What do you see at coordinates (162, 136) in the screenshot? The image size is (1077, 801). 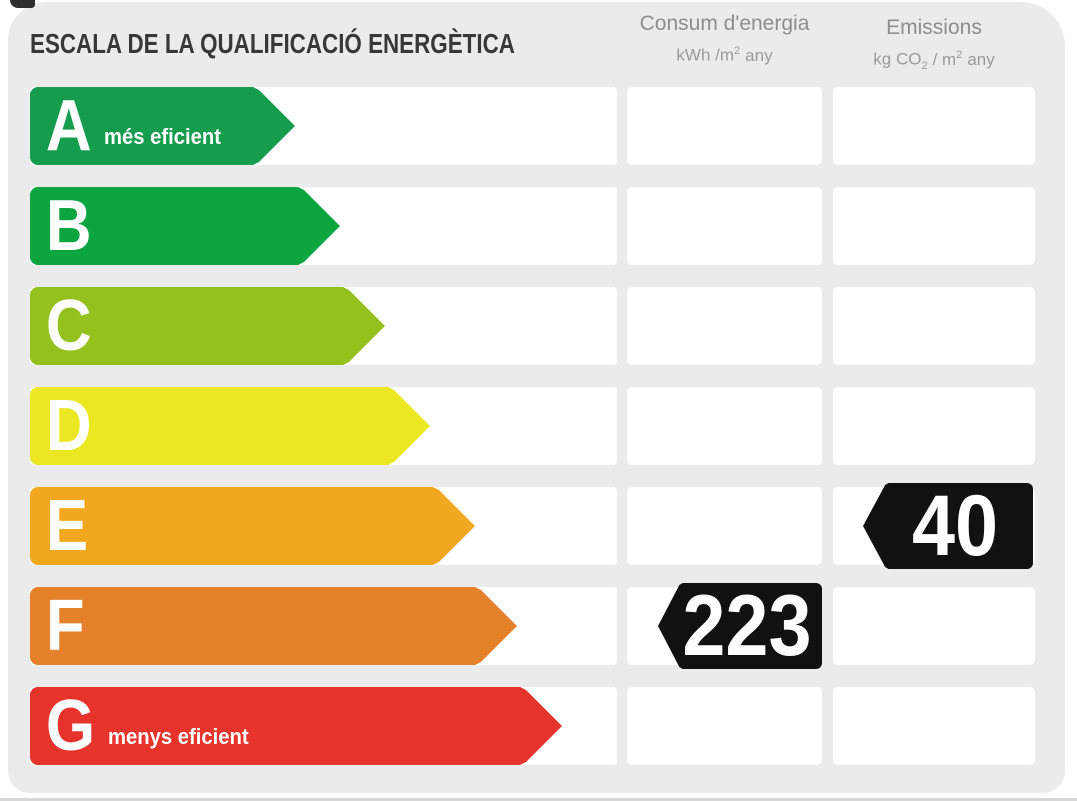 I see `grade-label-A: més eficient` at bounding box center [162, 136].